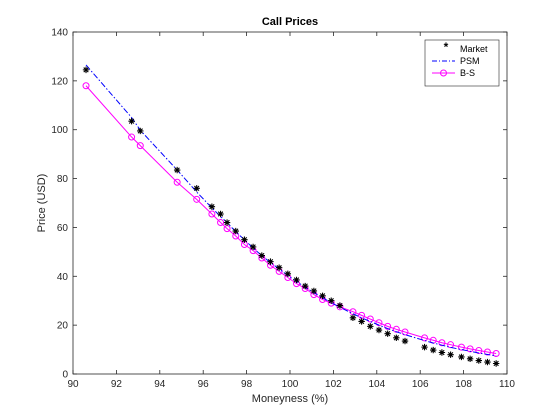 This screenshot has width=560, height=420. I want to click on y-tick-label: 120, so click(59, 81).